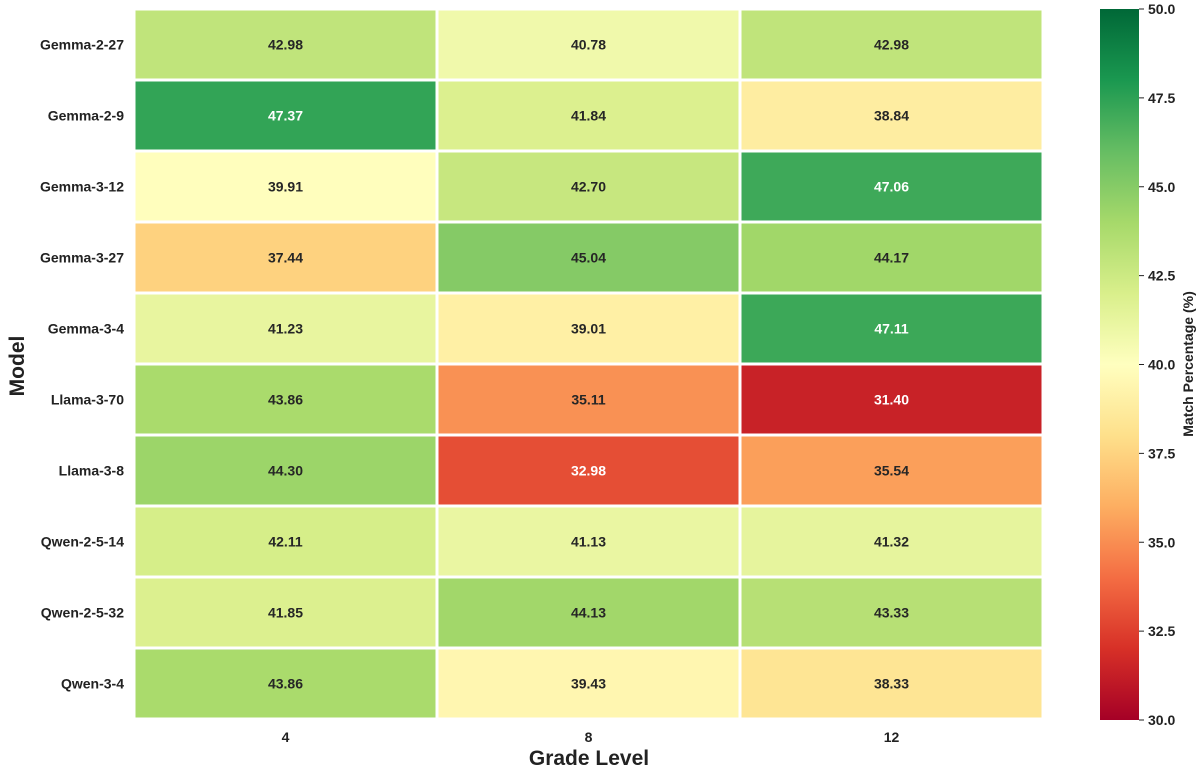  What do you see at coordinates (1161, 98) in the screenshot?
I see `colorbar-tick-label: 47.5` at bounding box center [1161, 98].